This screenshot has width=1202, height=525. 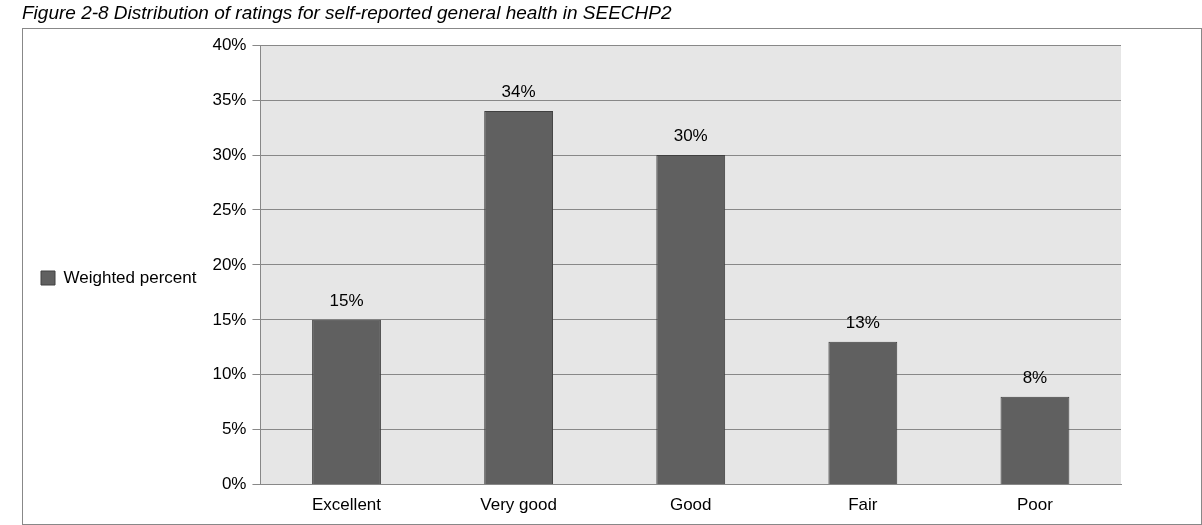 What do you see at coordinates (863, 505) in the screenshot?
I see `x-tick-label: Fair` at bounding box center [863, 505].